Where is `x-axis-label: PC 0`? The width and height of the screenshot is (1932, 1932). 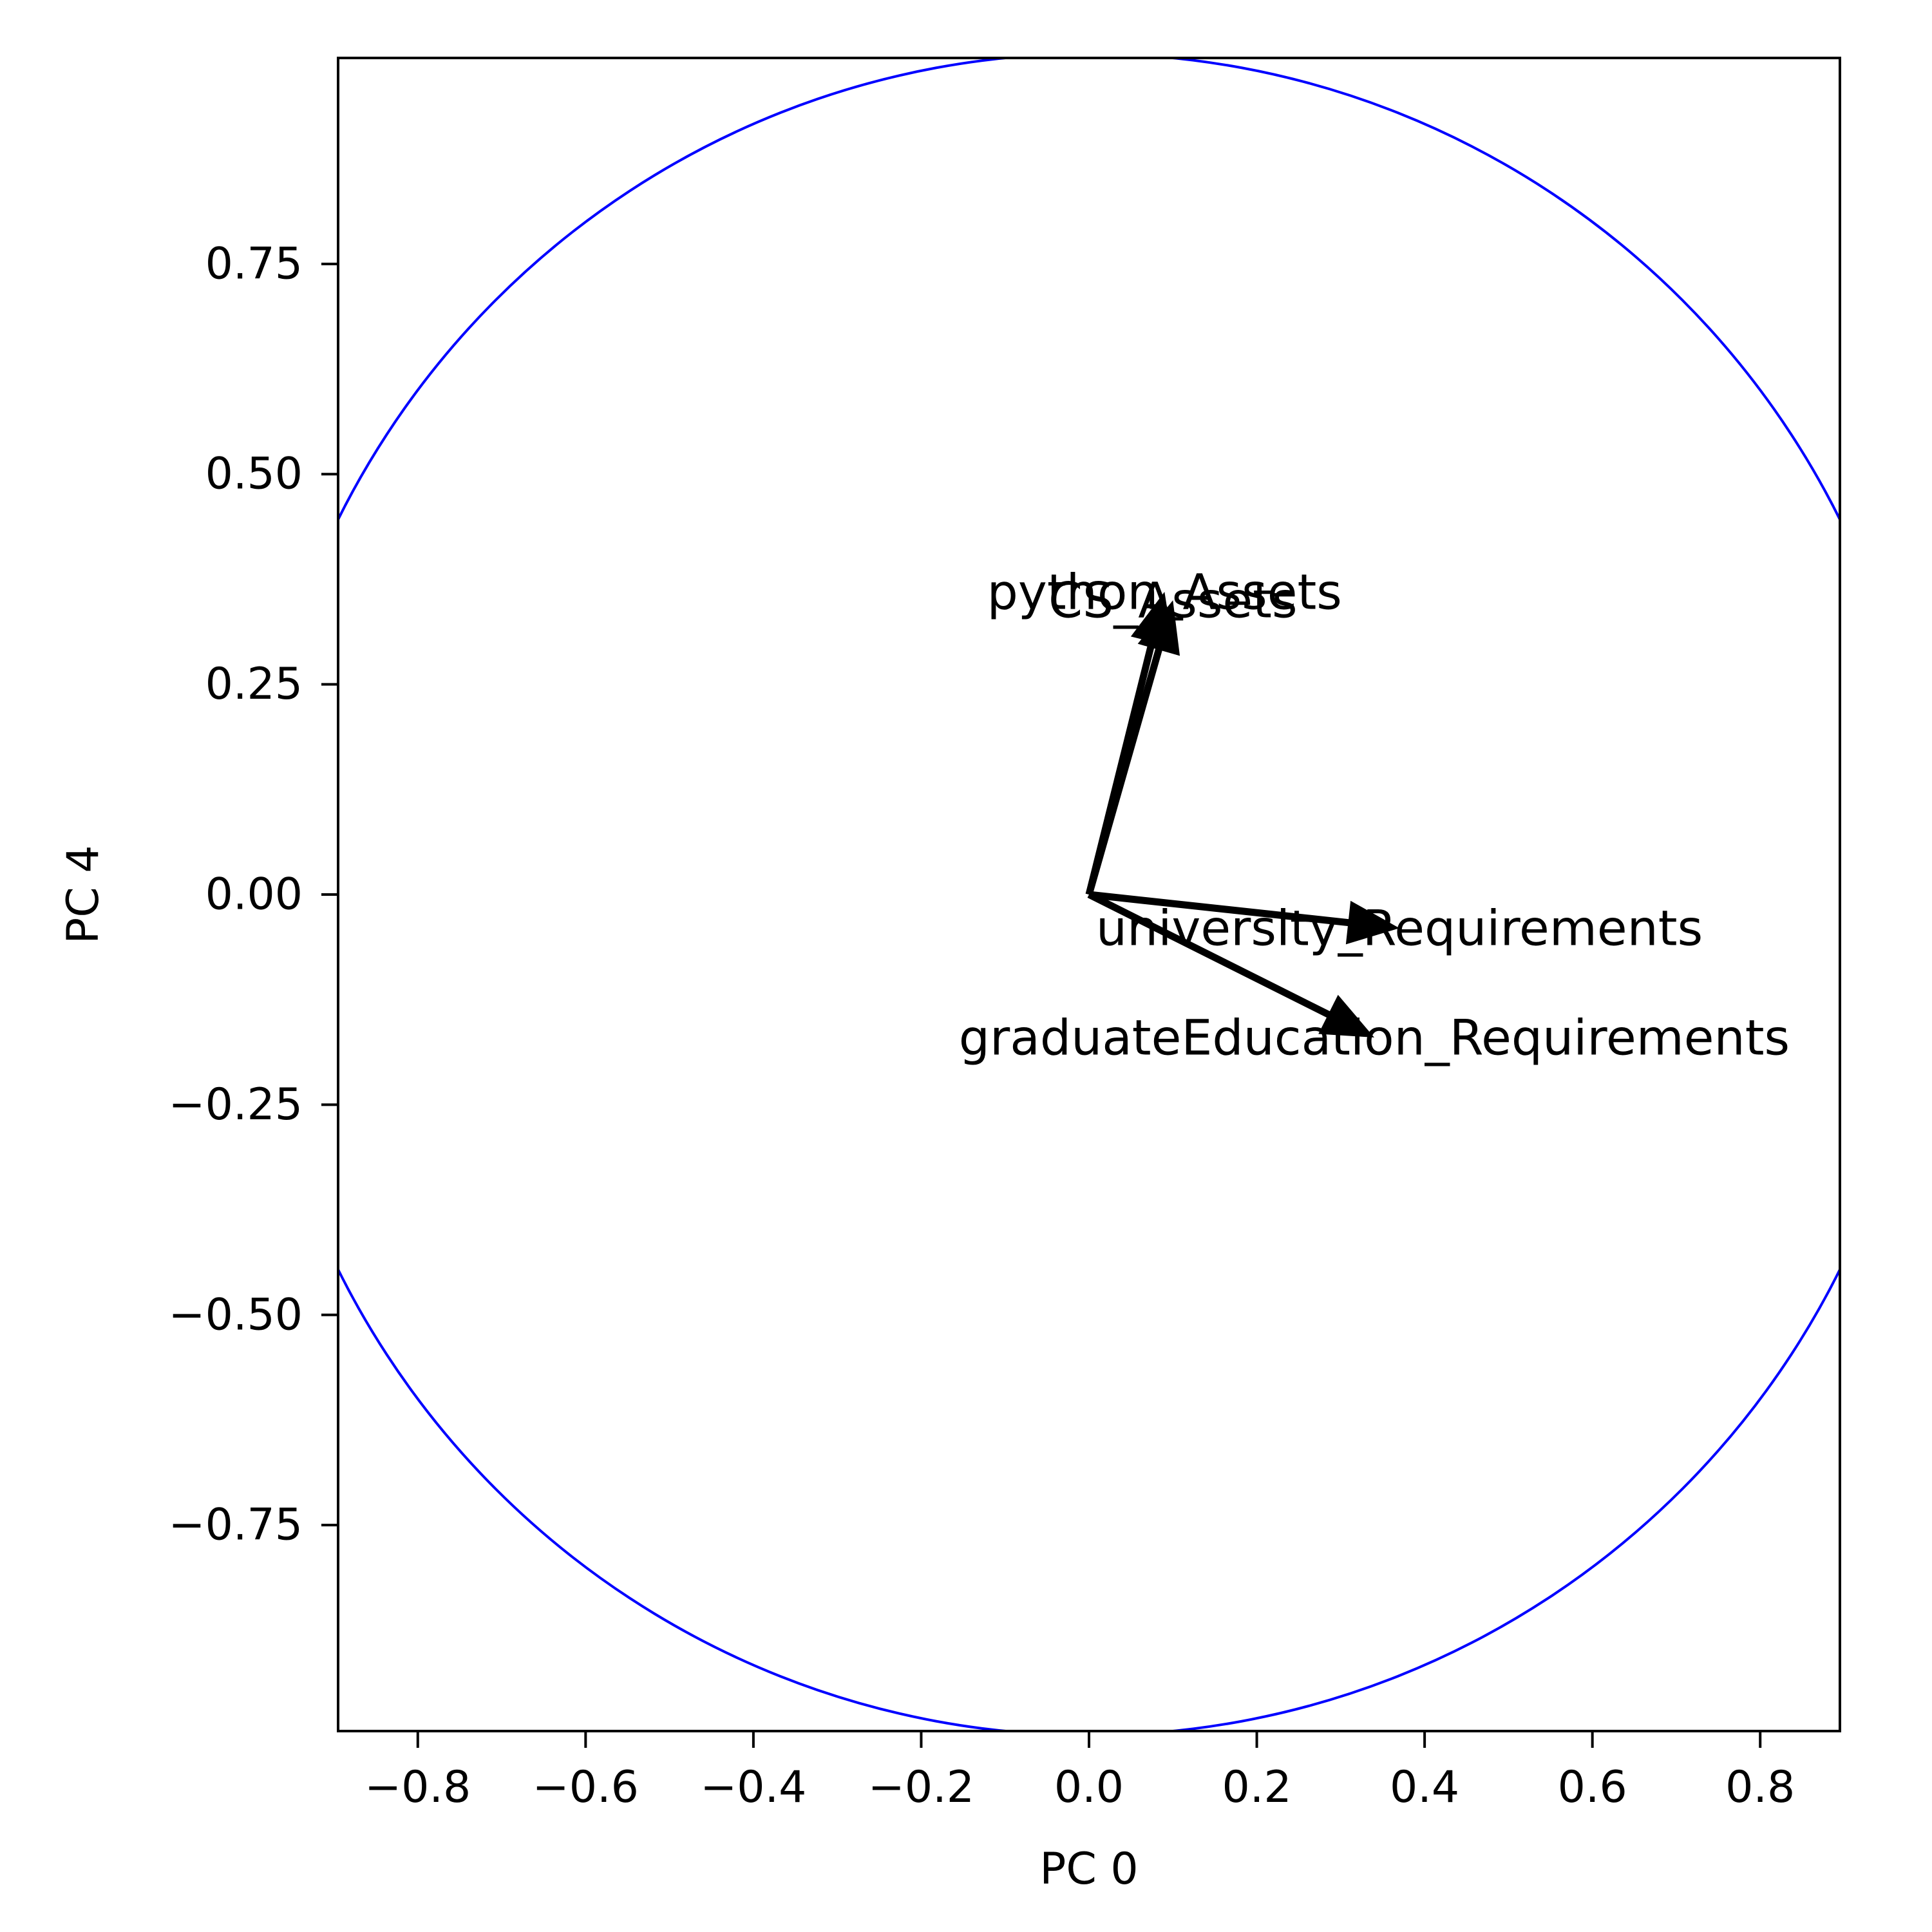 x-axis-label: PC 0 is located at coordinates (1089, 1869).